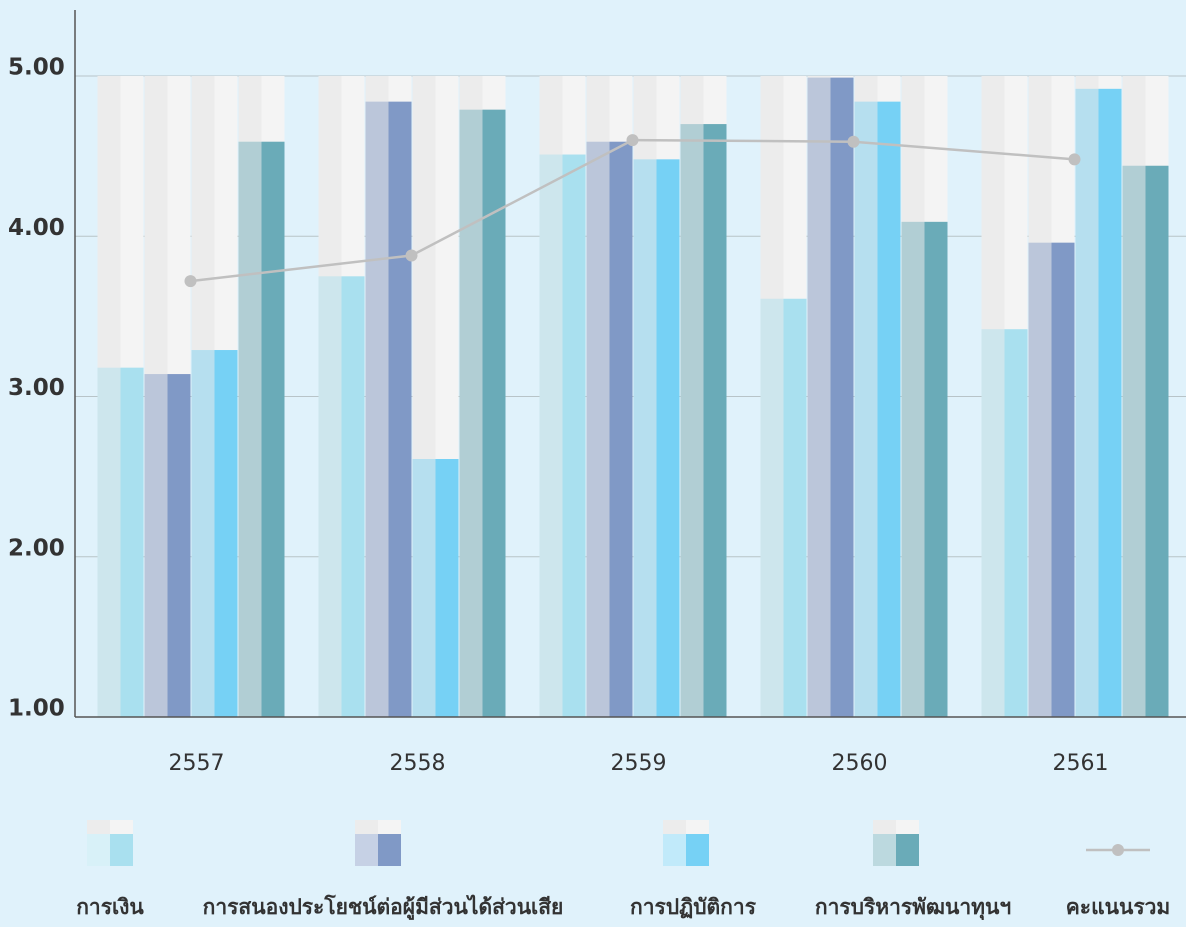 The height and width of the screenshot is (927, 1186). Describe the element at coordinates (913, 908) in the screenshot. I see `legend-label: การบริหารพัฒนาทุนฯ` at that location.